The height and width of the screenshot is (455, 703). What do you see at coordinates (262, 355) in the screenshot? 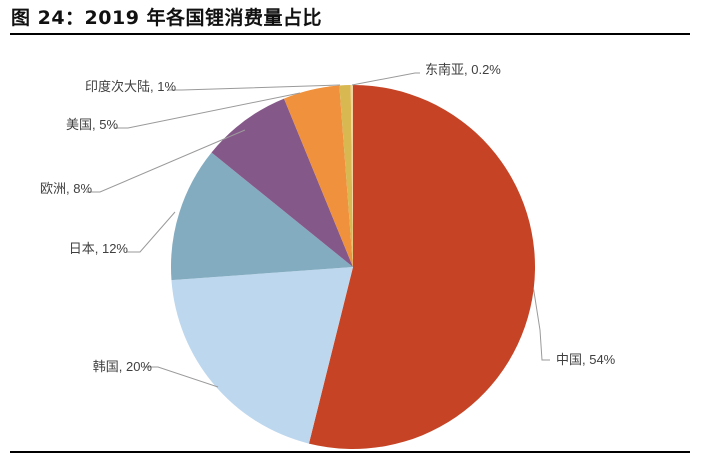
I see `pie-slice-韩国` at bounding box center [262, 355].